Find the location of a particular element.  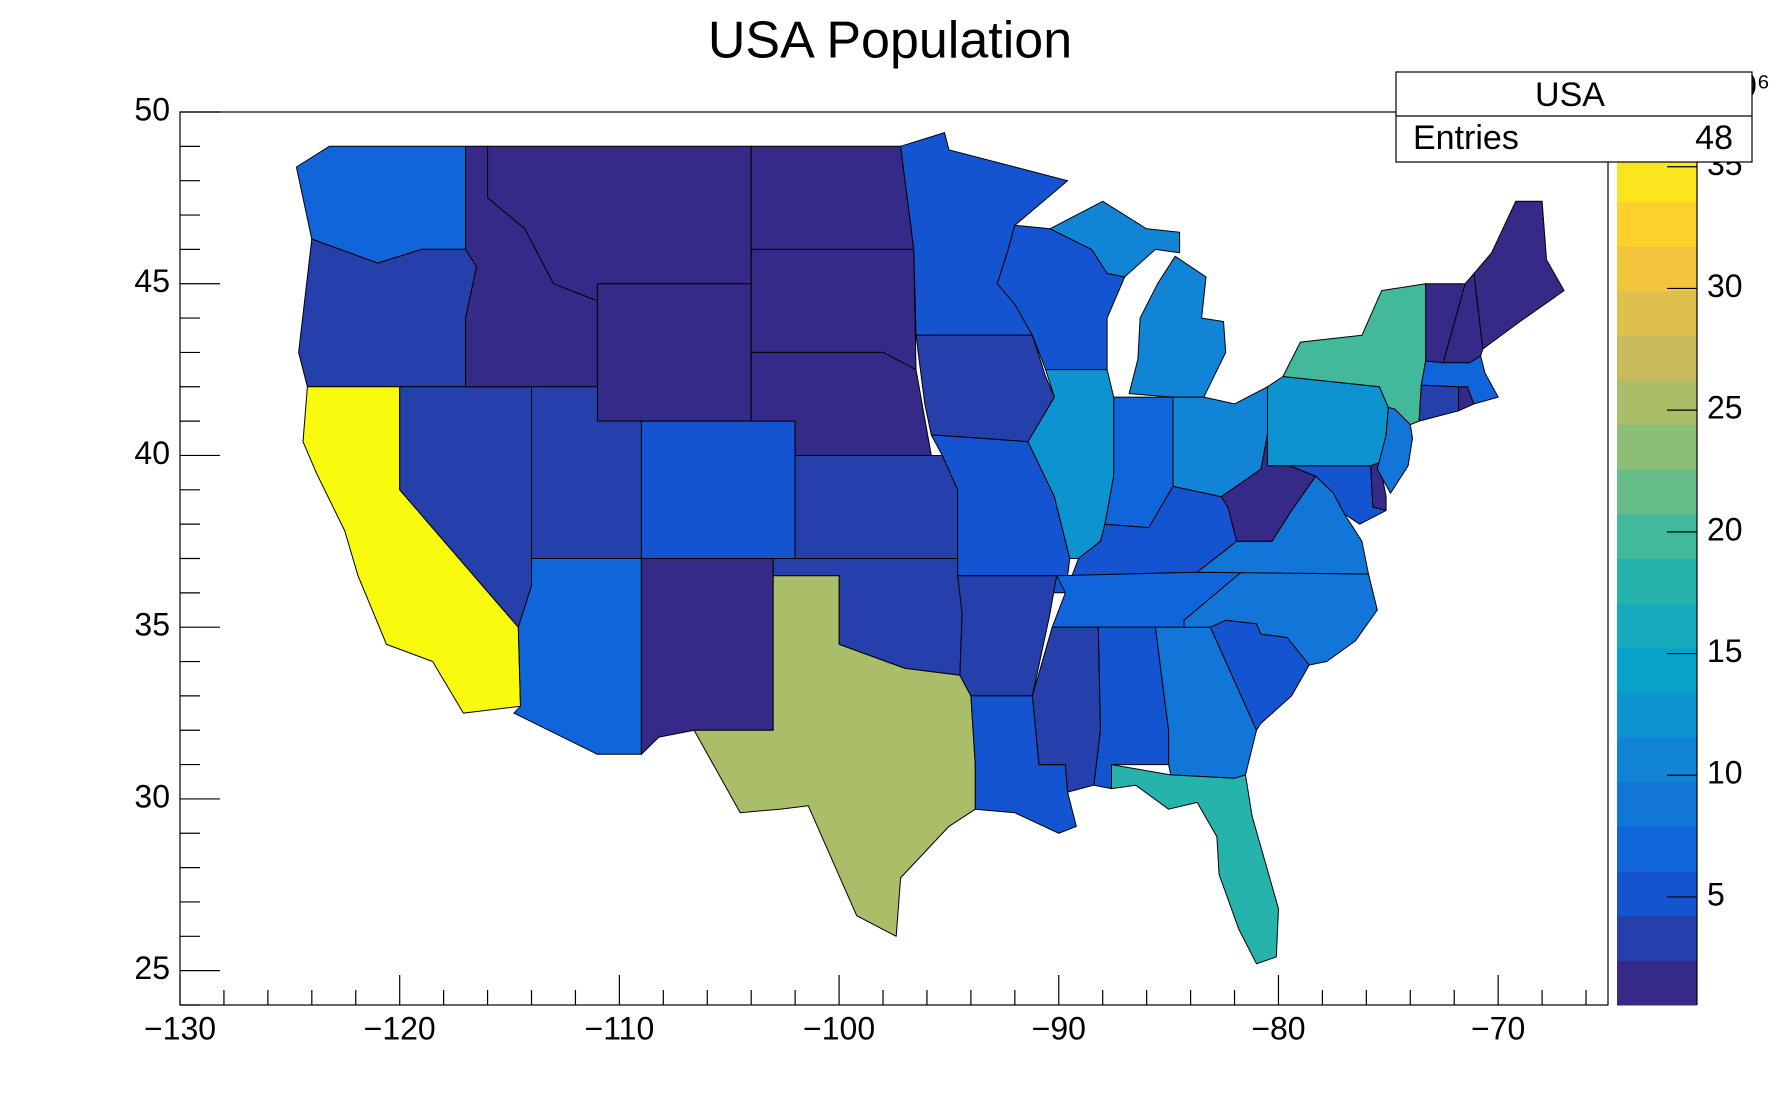

y-tick-label: 30 is located at coordinates (152, 796).